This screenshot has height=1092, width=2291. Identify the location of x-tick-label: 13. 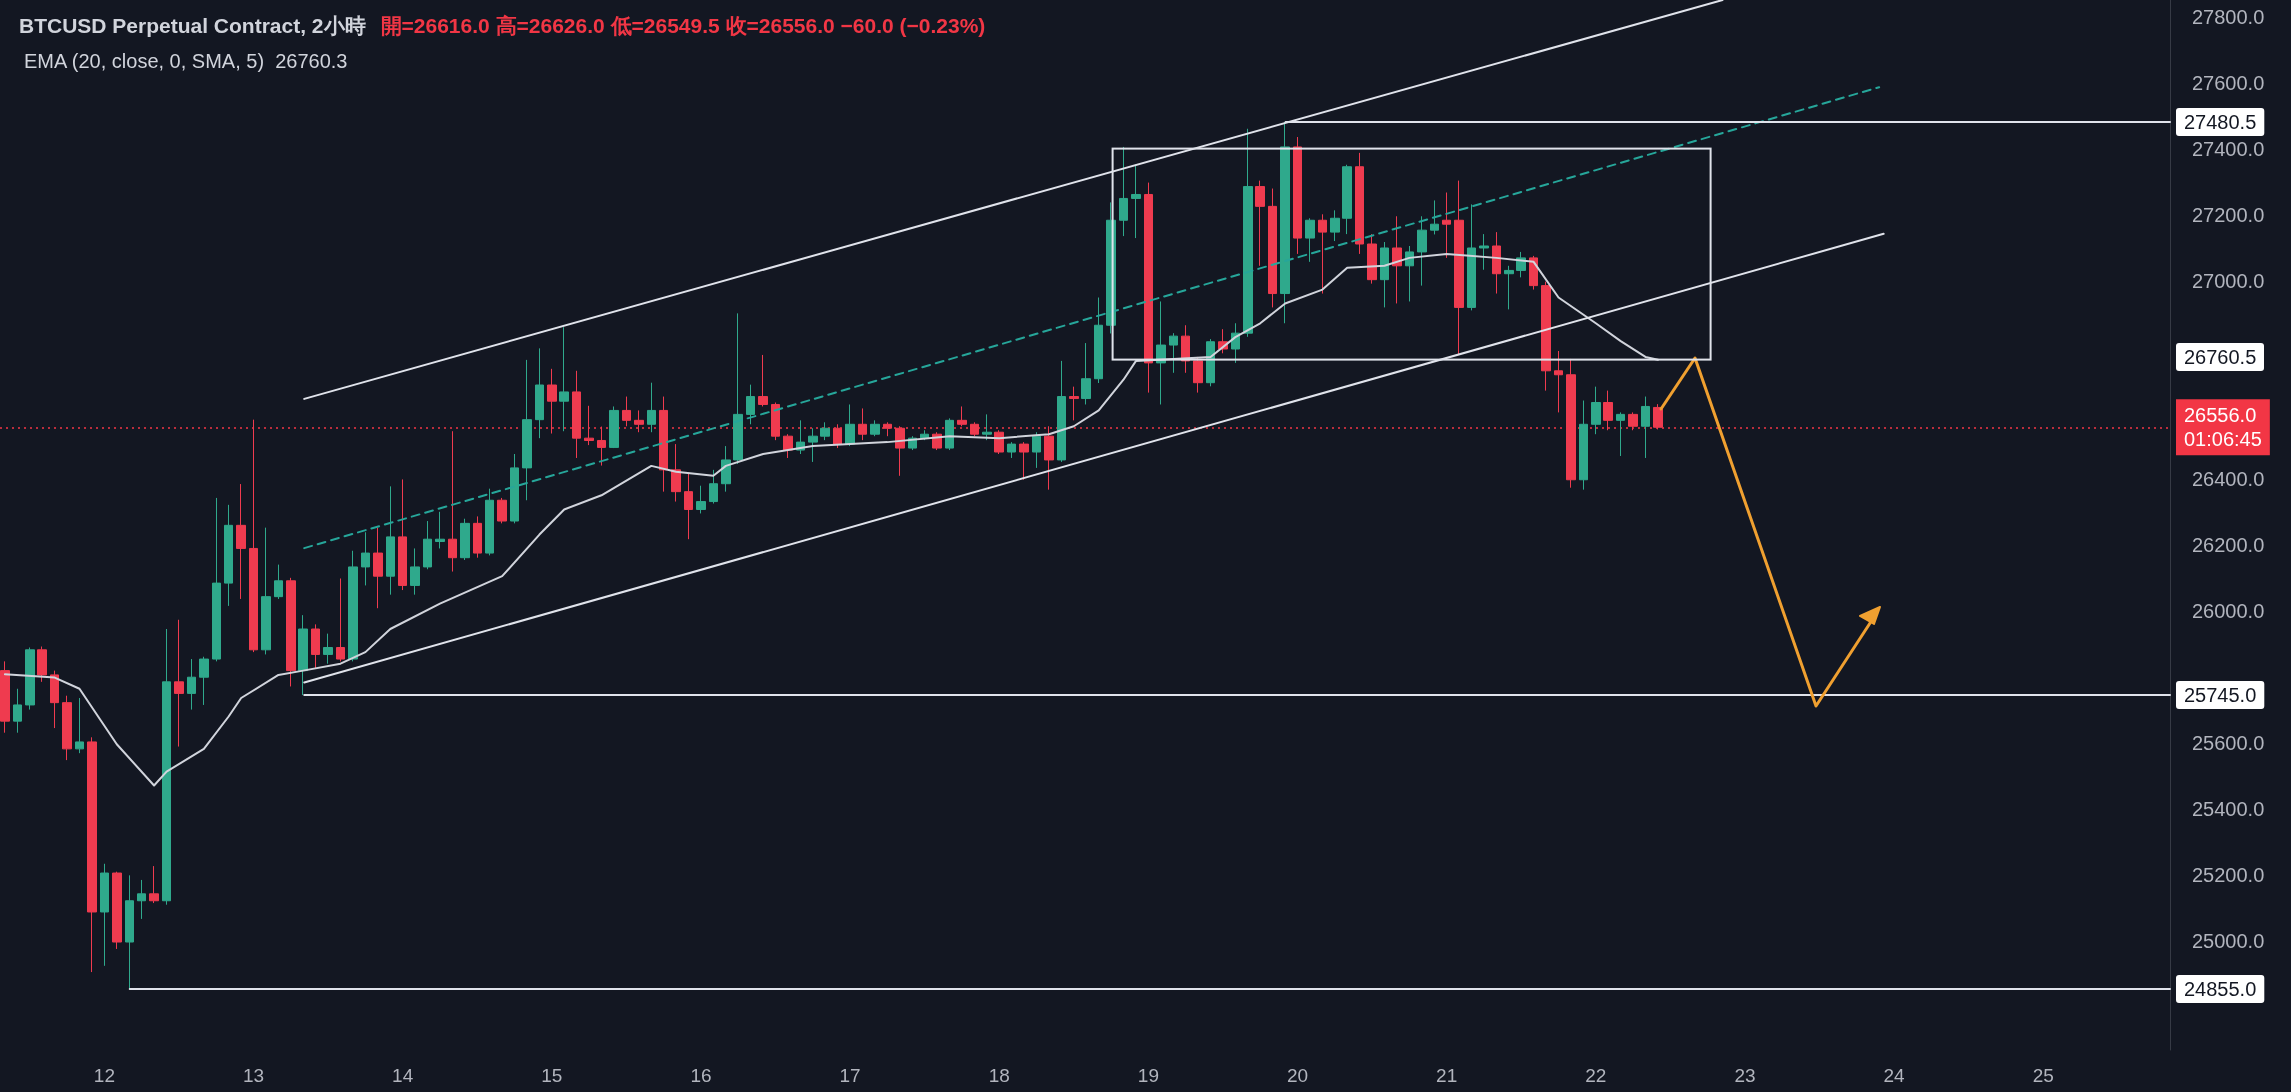
(253, 1075).